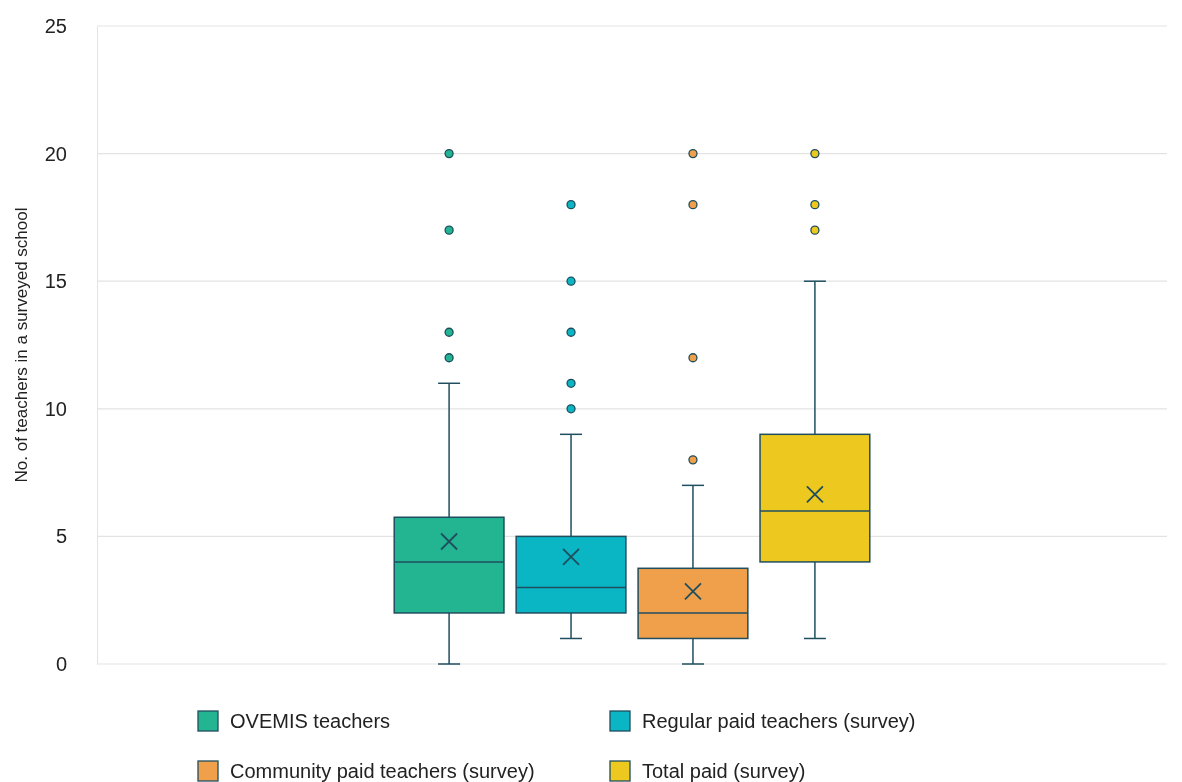  What do you see at coordinates (55, 408) in the screenshot?
I see `y-tick-label: 10` at bounding box center [55, 408].